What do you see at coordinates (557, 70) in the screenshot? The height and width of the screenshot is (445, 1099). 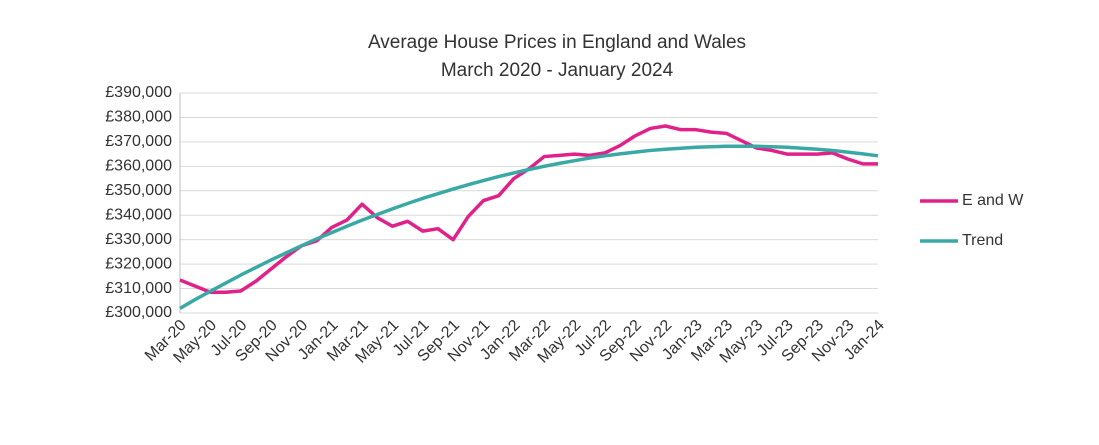 I see `chart-subtitle: March 2020 - January 2024` at bounding box center [557, 70].